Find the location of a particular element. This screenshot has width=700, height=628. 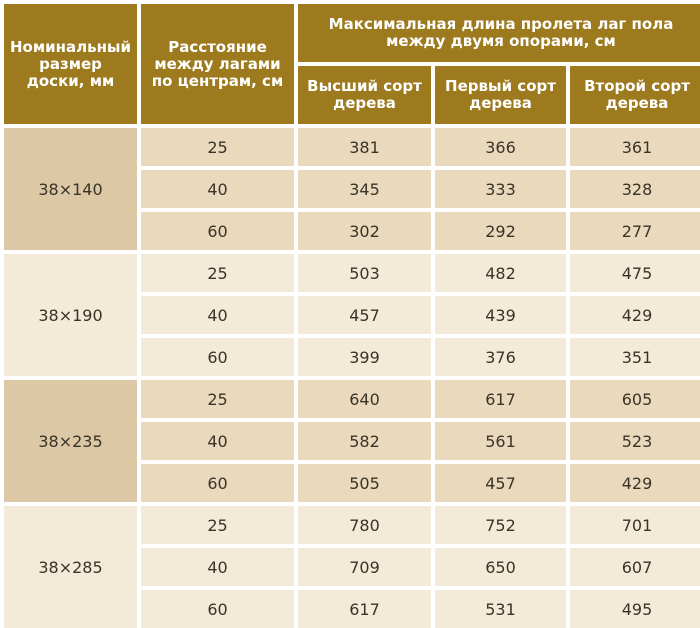

span-value-cell: 650 is located at coordinates (500, 567).